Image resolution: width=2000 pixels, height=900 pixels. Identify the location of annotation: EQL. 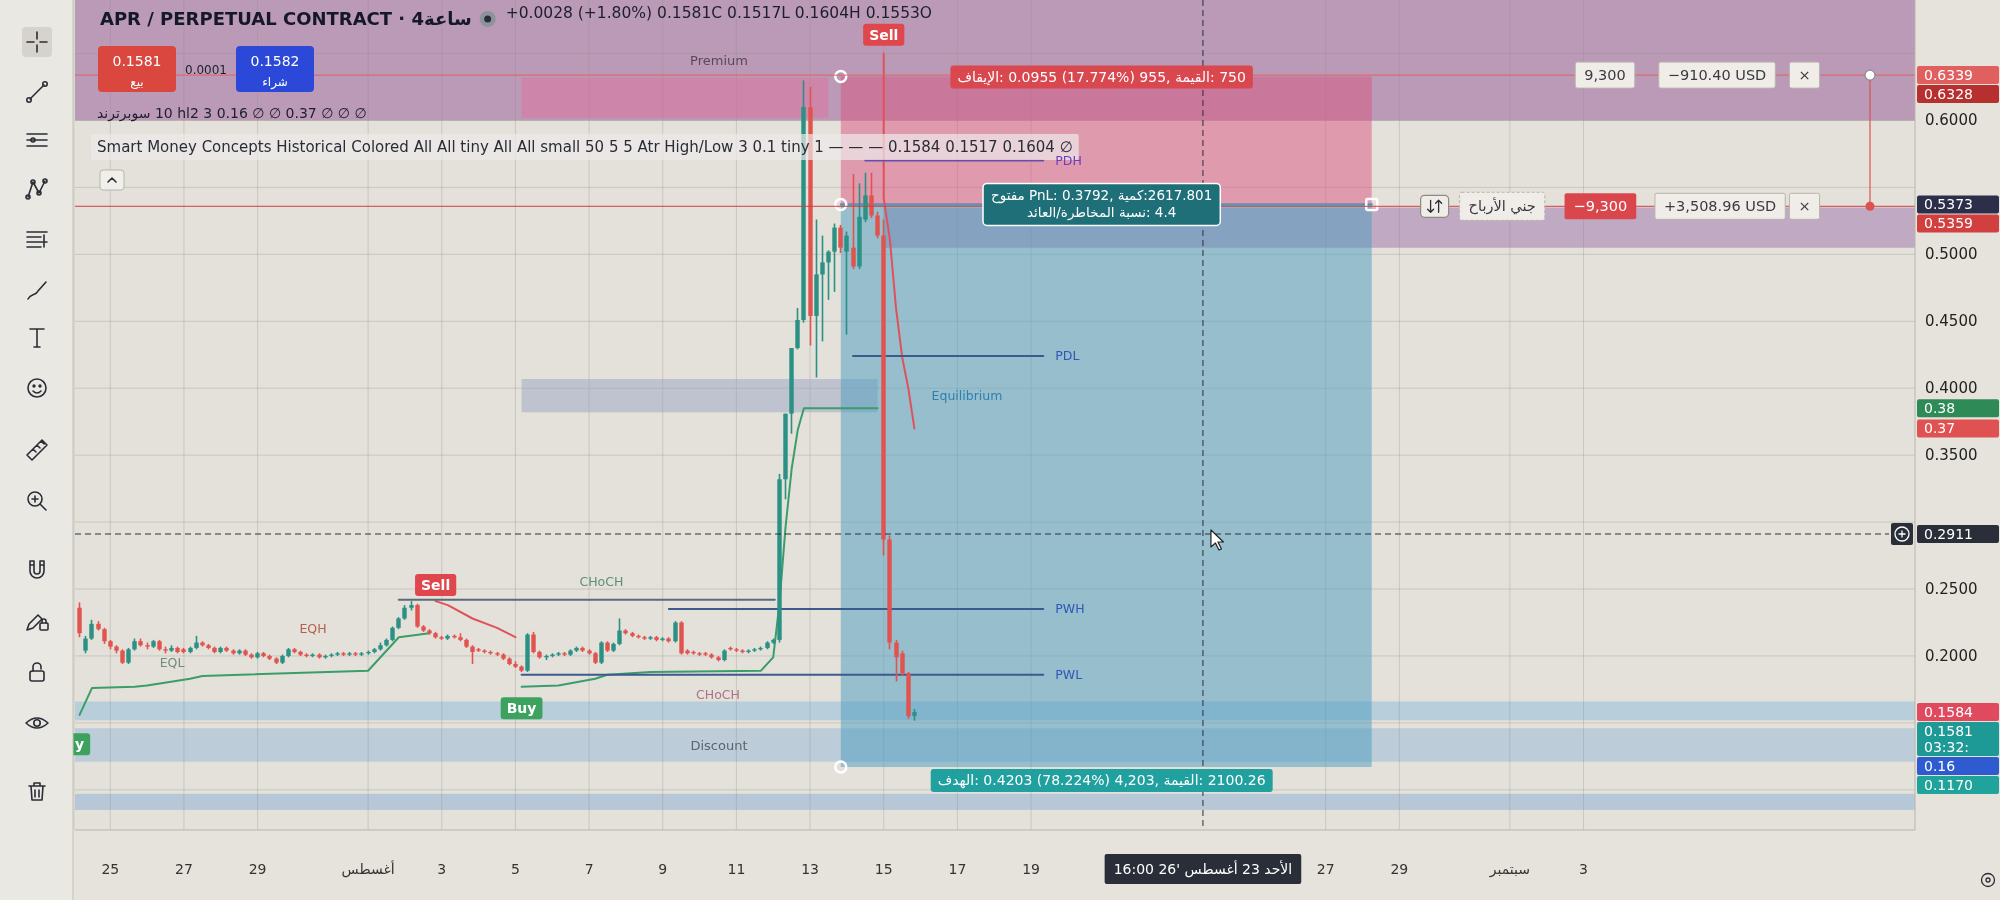
(172, 662).